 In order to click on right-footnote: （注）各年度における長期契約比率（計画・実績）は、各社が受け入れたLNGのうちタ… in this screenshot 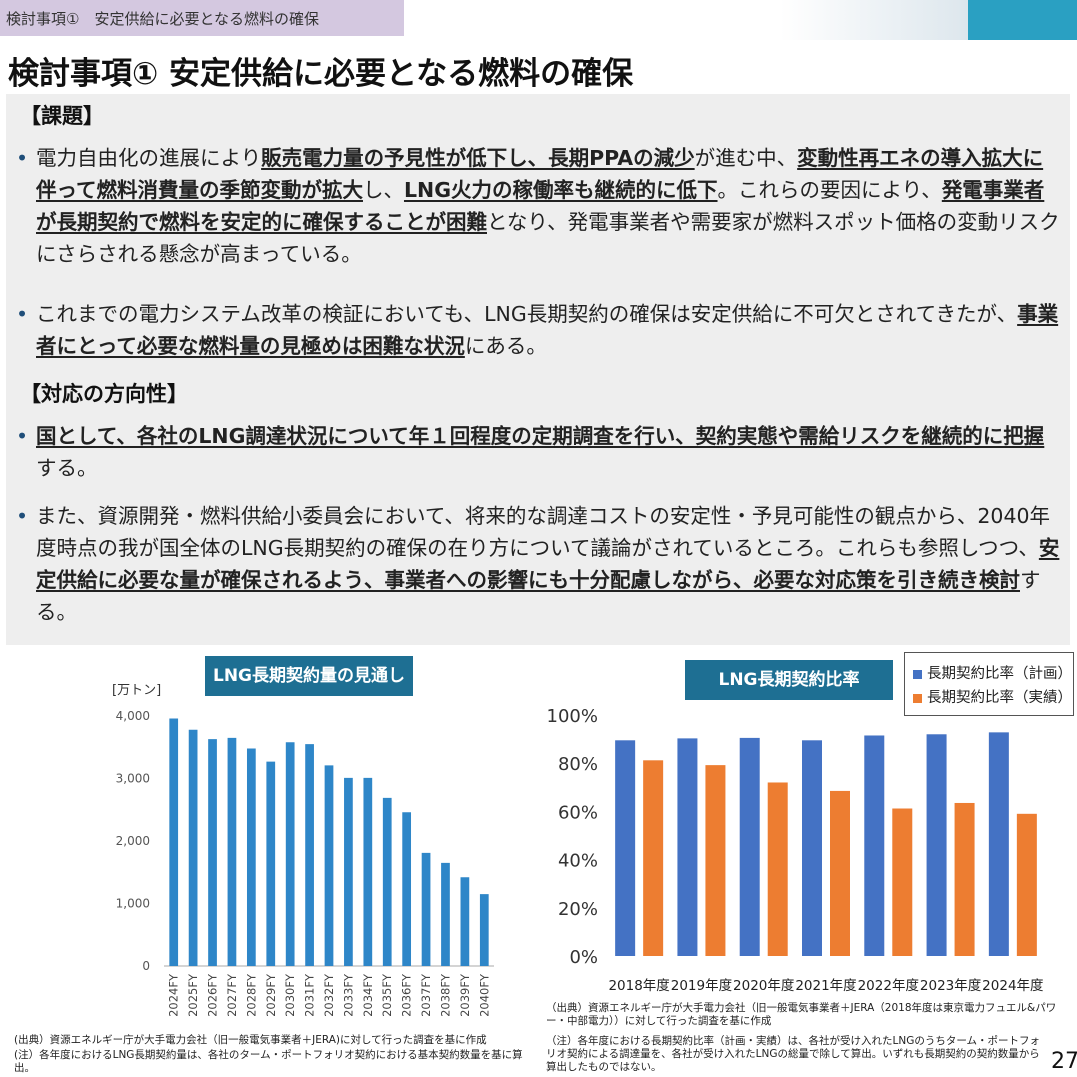, I will do `click(793, 1054)`.